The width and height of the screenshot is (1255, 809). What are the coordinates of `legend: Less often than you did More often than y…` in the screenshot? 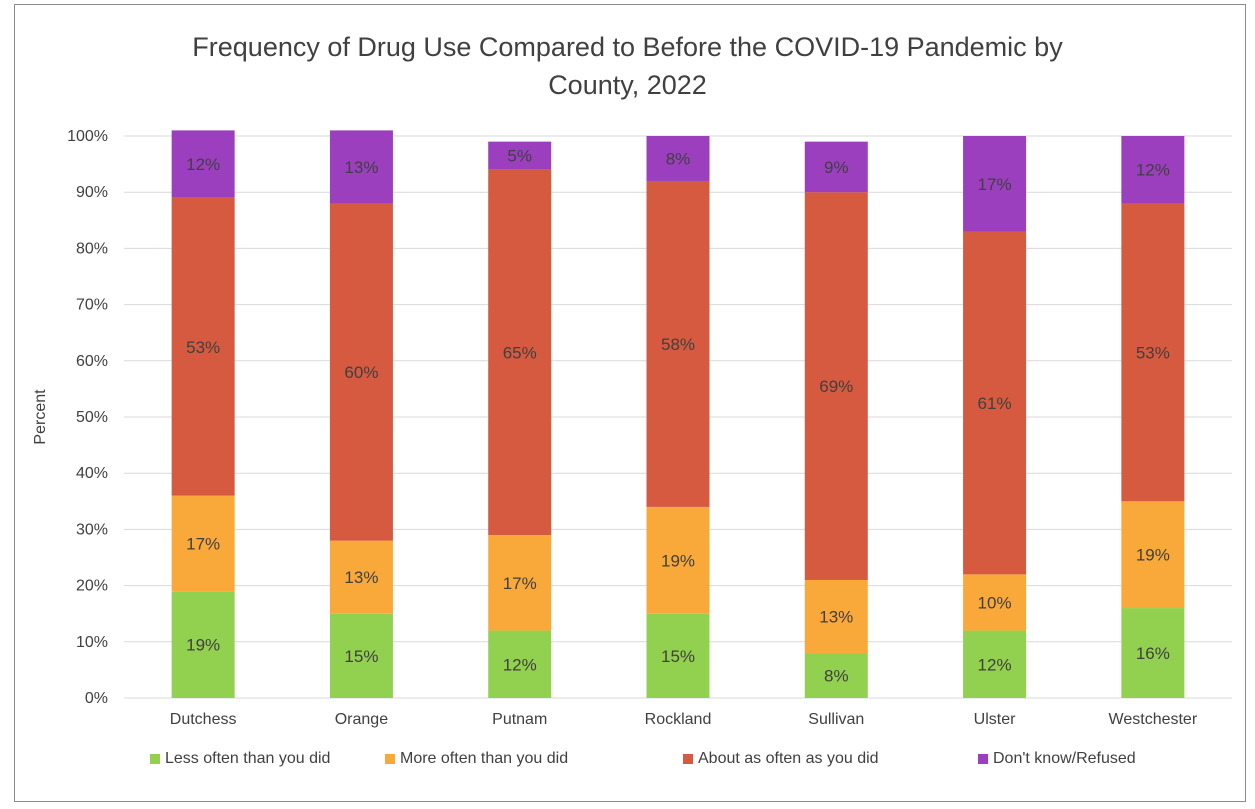 It's located at (627, 762).